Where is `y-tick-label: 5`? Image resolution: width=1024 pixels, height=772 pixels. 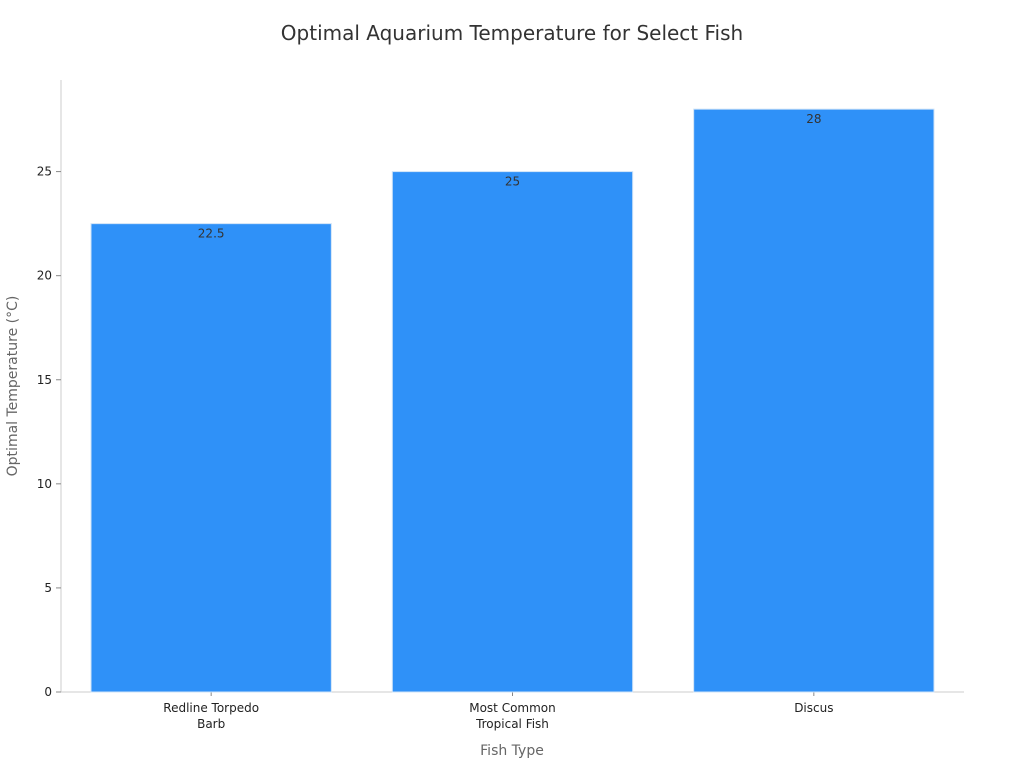
y-tick-label: 5 is located at coordinates (48, 588).